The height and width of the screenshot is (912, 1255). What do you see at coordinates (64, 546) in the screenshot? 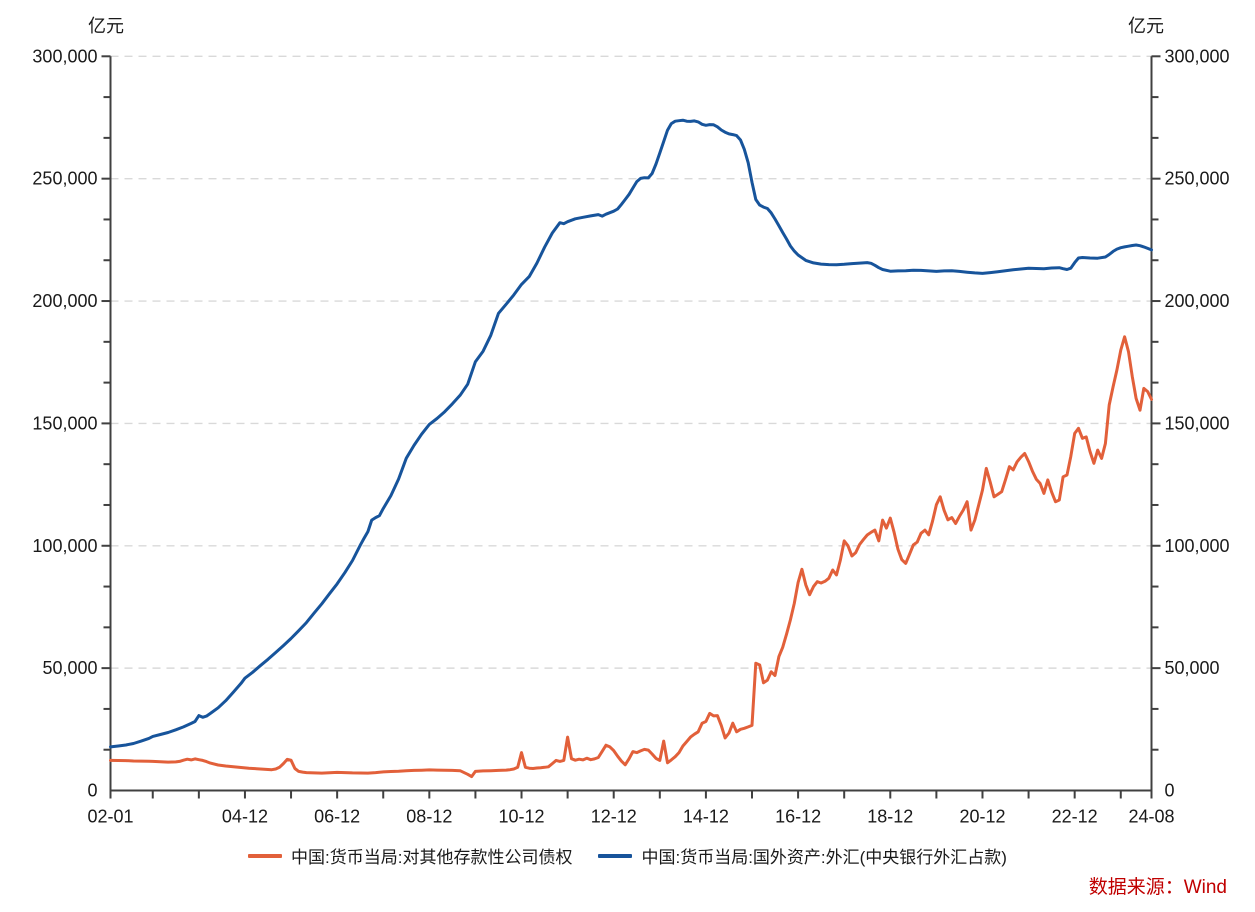
I see `y-axis-tick-label-left: 100,000` at bounding box center [64, 546].